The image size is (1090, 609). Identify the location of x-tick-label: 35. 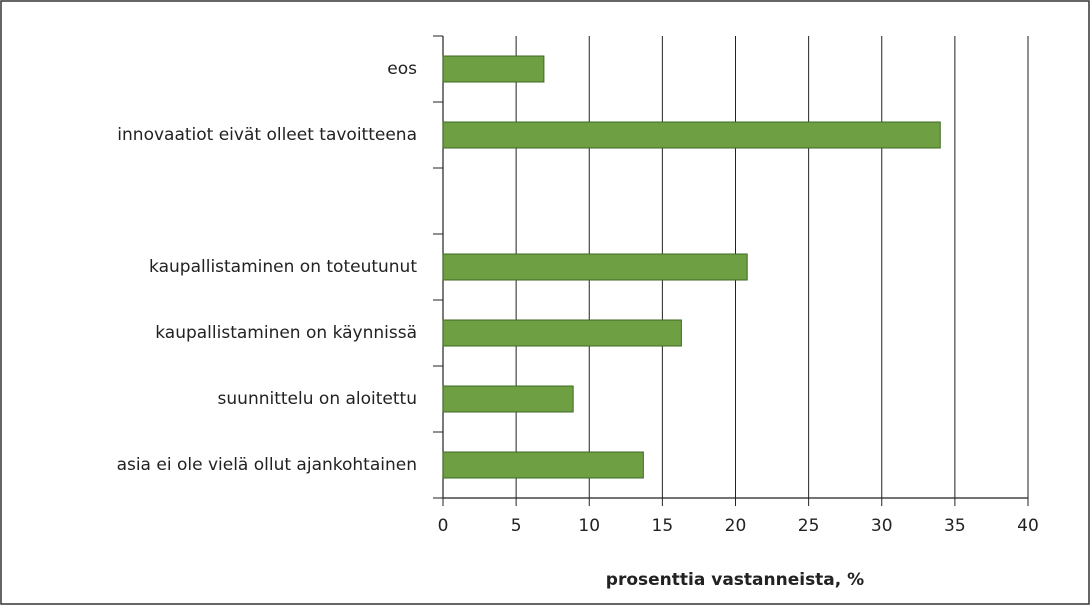
(955, 526).